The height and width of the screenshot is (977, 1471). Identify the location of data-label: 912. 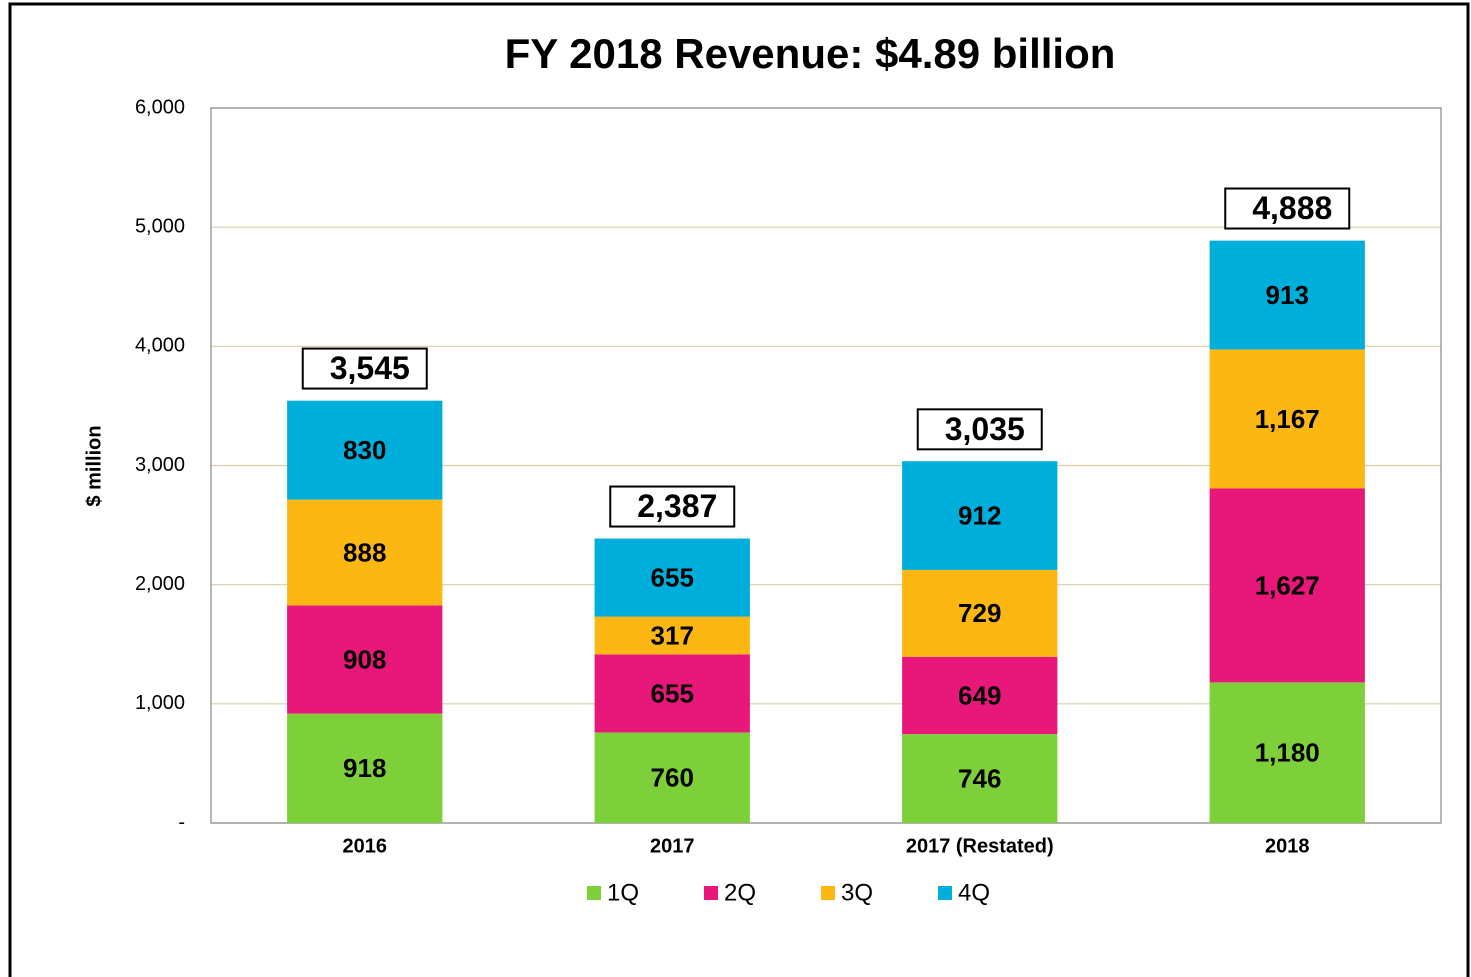
(979, 515).